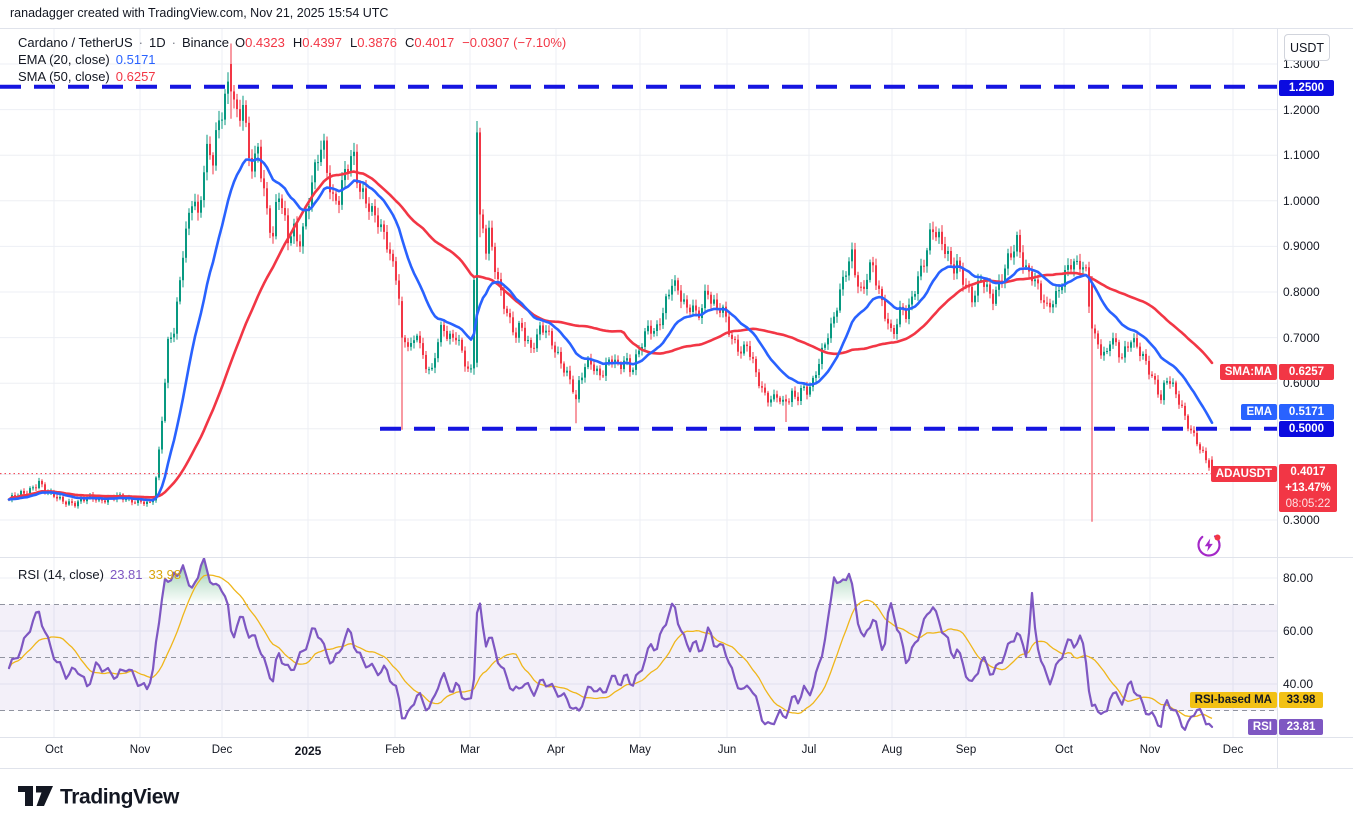 Image resolution: width=1353 pixels, height=826 pixels. What do you see at coordinates (1301, 155) in the screenshot?
I see `price-axis-tick: 1.1000` at bounding box center [1301, 155].